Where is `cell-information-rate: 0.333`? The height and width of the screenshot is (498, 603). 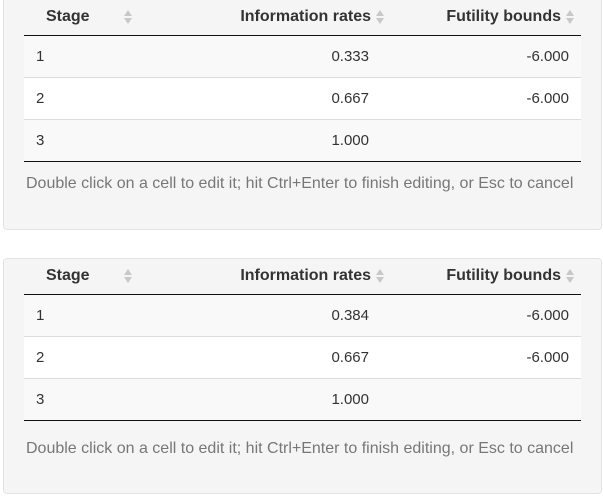
cell-information-rate: 0.333 is located at coordinates (262, 56).